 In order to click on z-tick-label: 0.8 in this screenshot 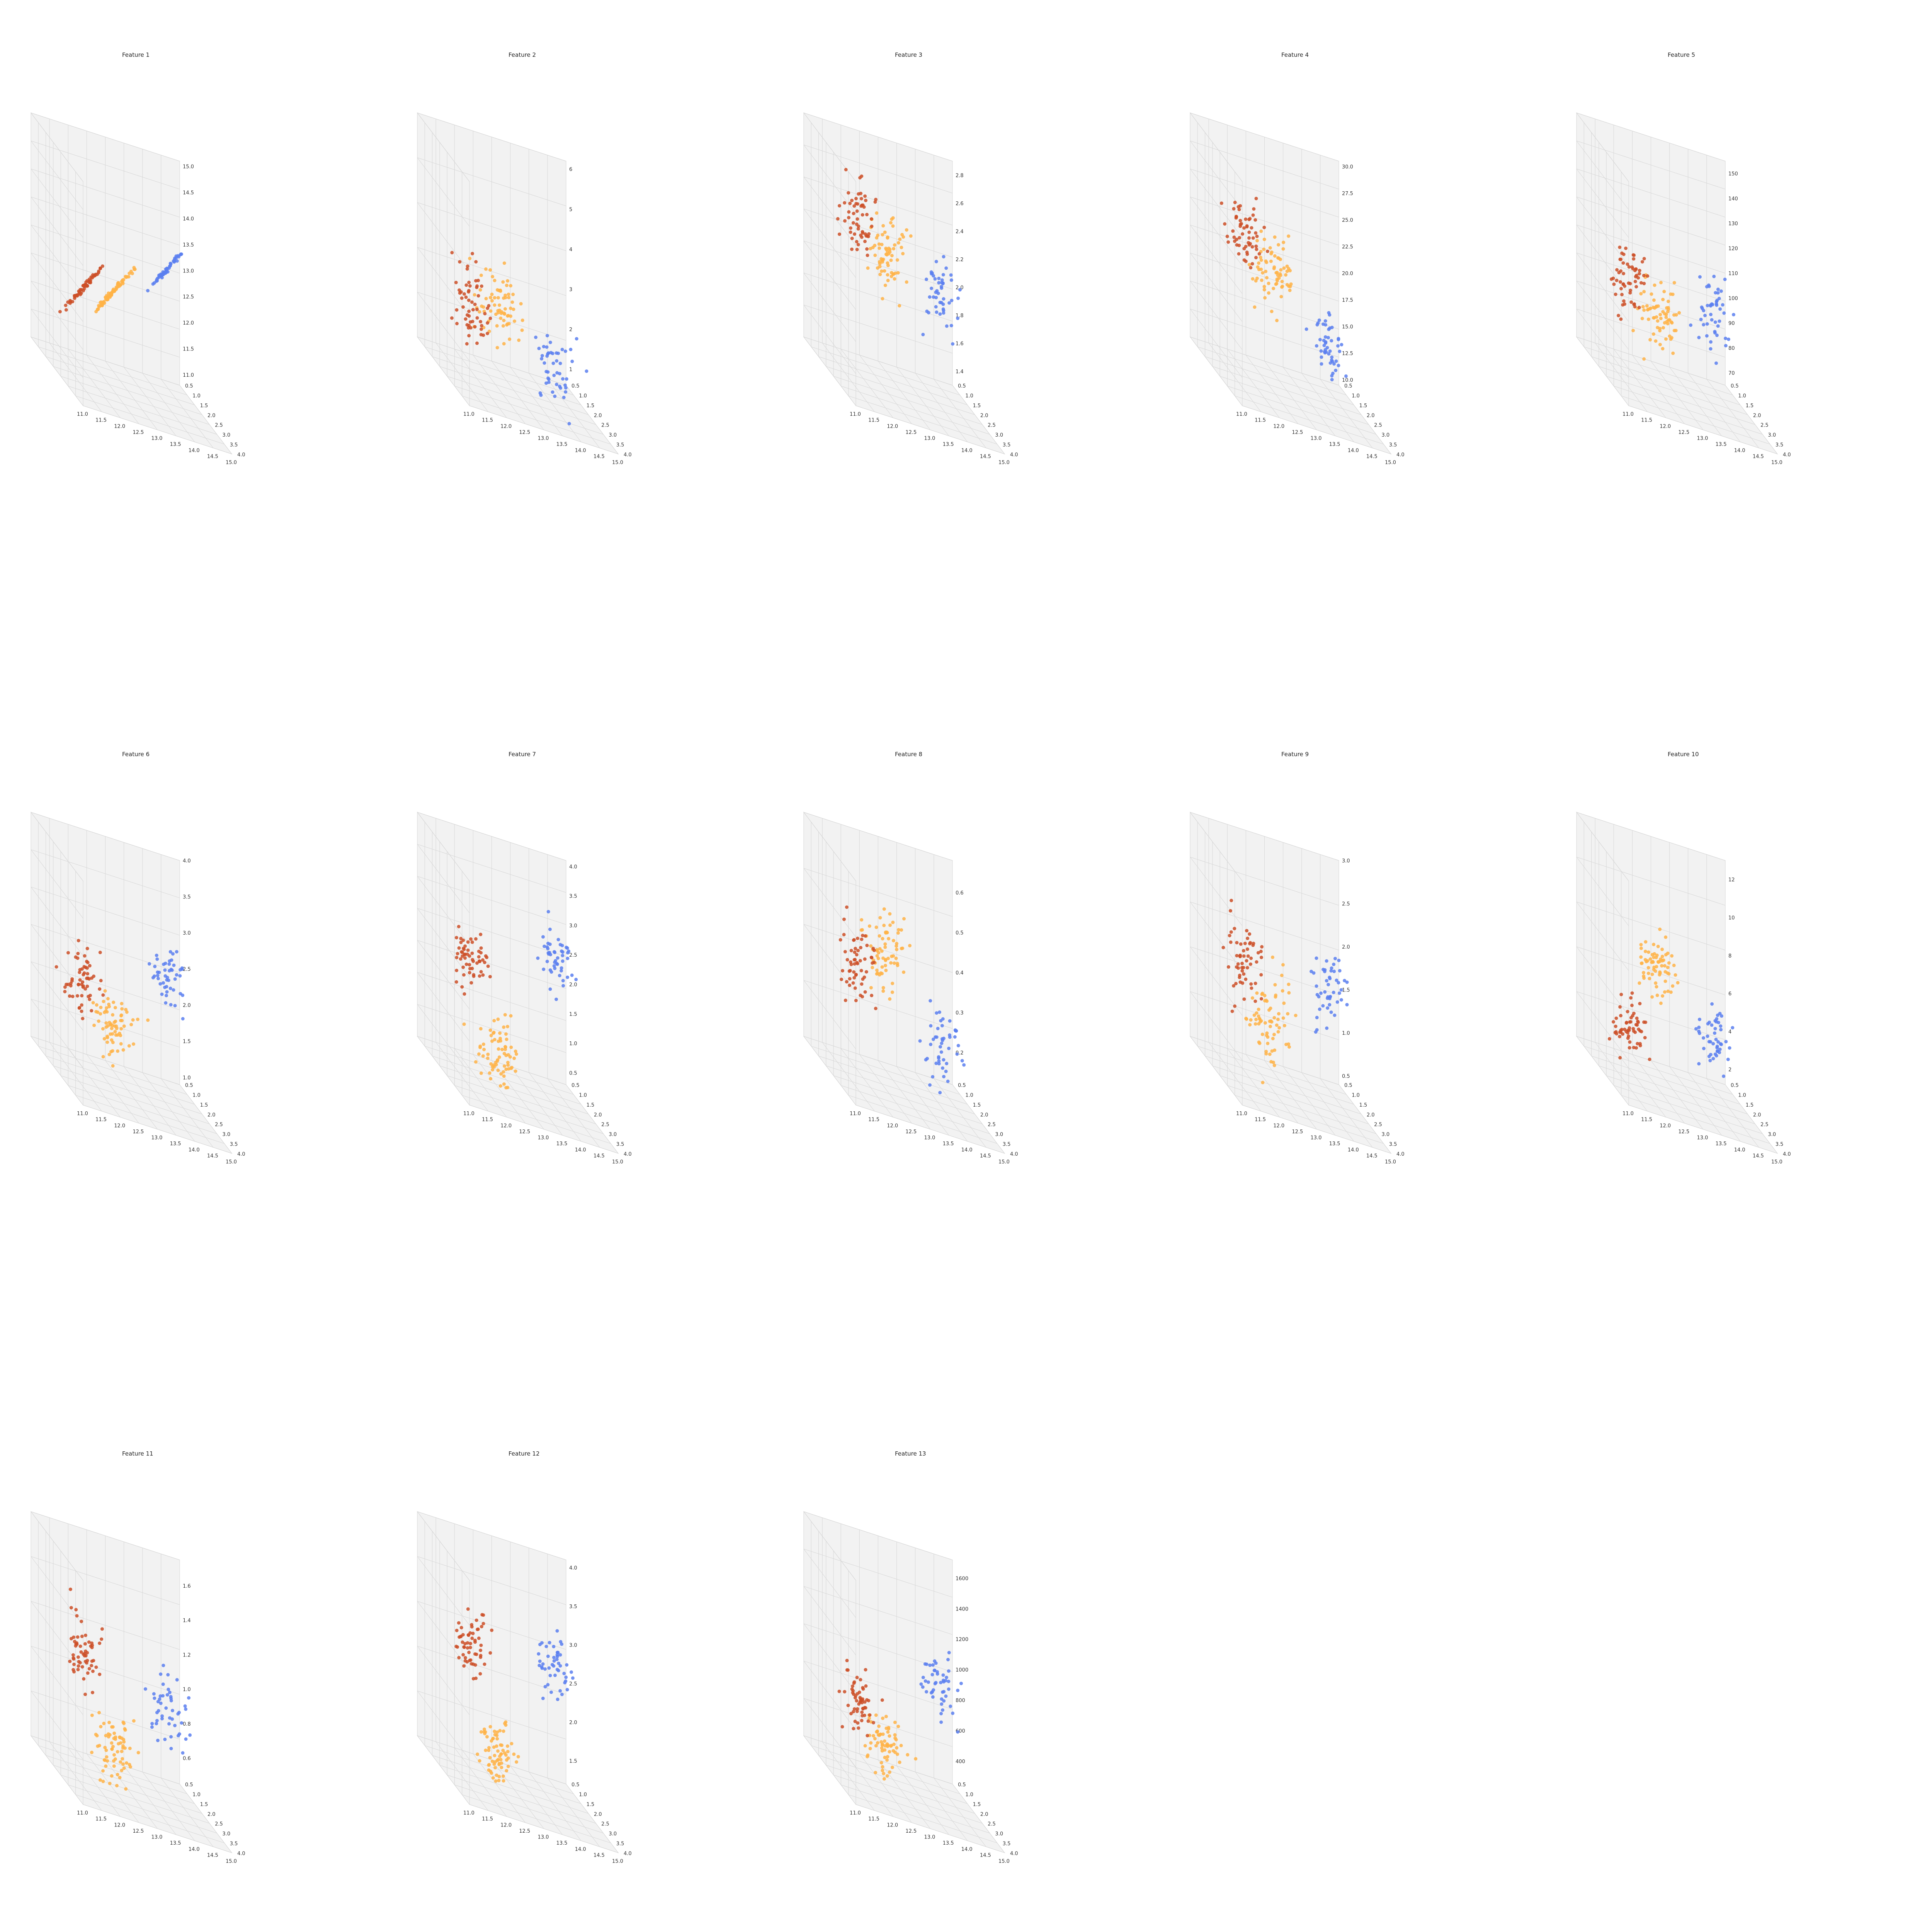, I will do `click(187, 1724)`.